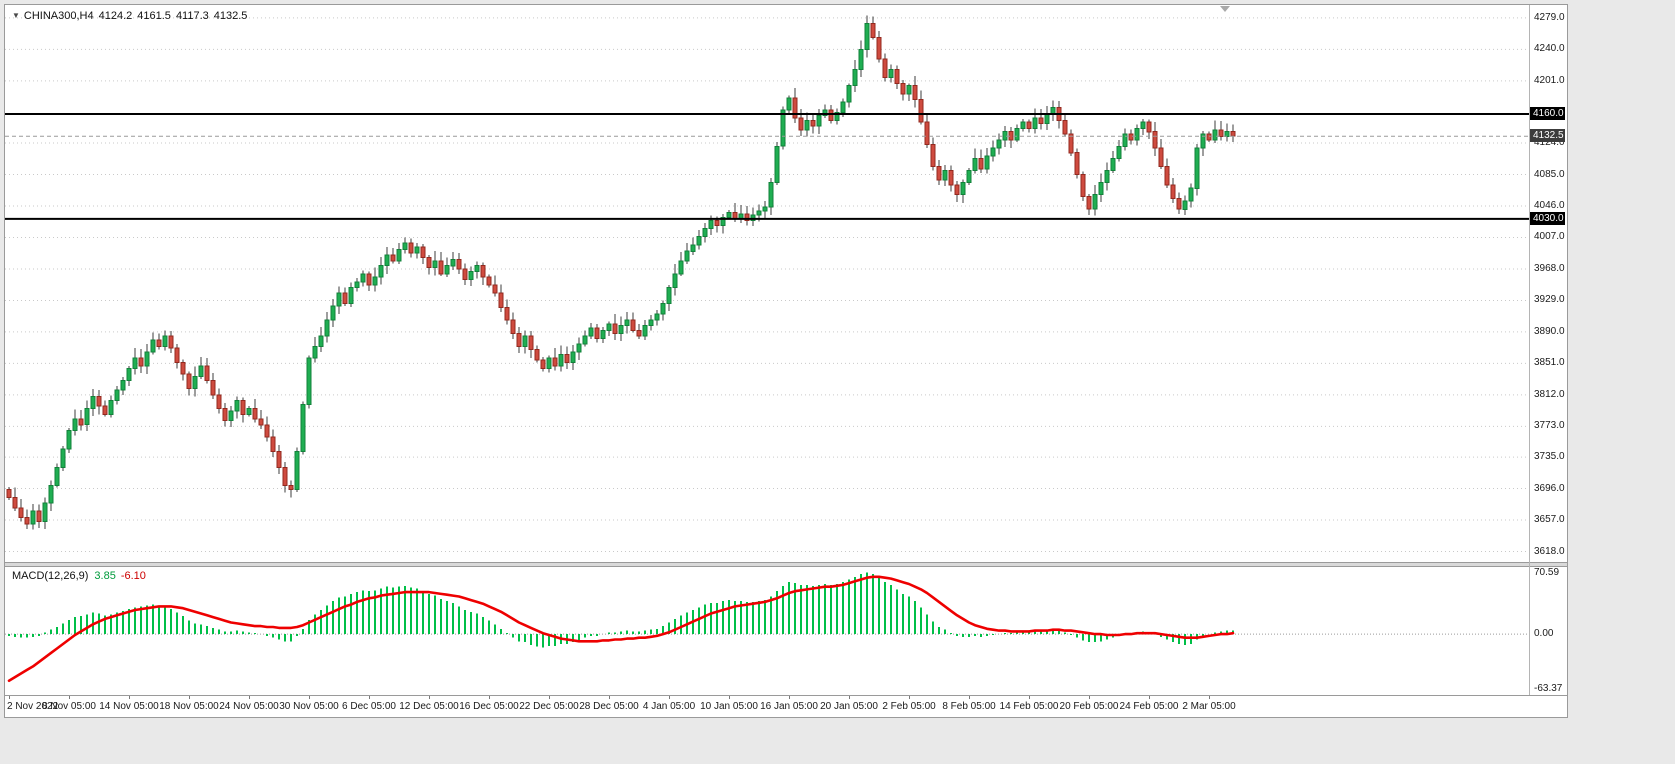 This screenshot has height=764, width=1675. I want to click on current-price-box: 4132.5, so click(1547, 136).